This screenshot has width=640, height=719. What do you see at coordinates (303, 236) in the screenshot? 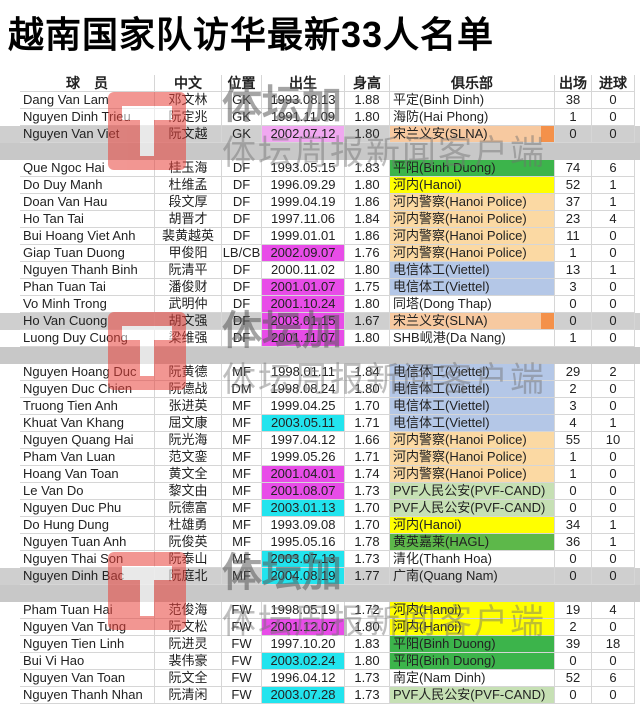
I see `birth-date: 1999.01.01` at bounding box center [303, 236].